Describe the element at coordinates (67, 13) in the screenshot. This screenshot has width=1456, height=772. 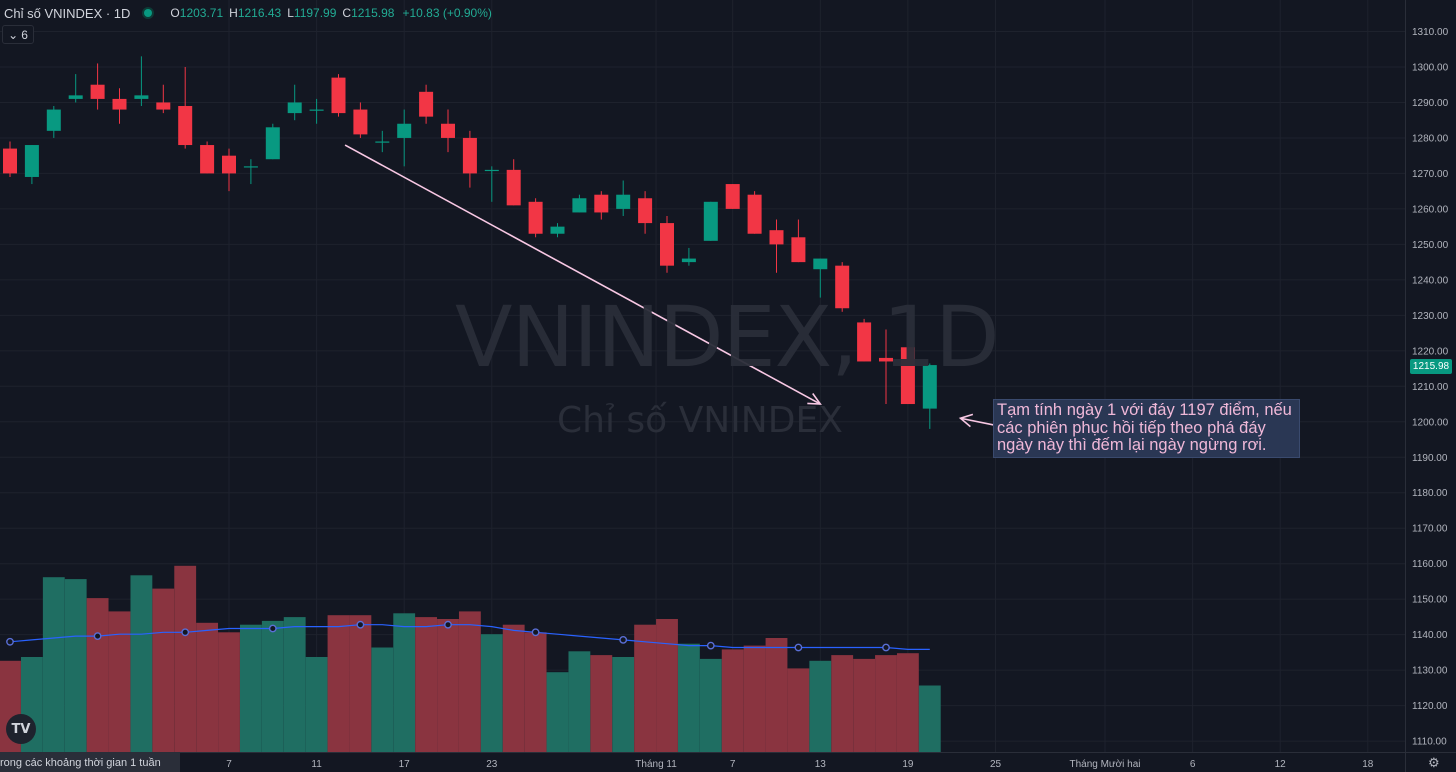
I see `symbol-title: Chỉ số VNINDEX · 1D` at that location.